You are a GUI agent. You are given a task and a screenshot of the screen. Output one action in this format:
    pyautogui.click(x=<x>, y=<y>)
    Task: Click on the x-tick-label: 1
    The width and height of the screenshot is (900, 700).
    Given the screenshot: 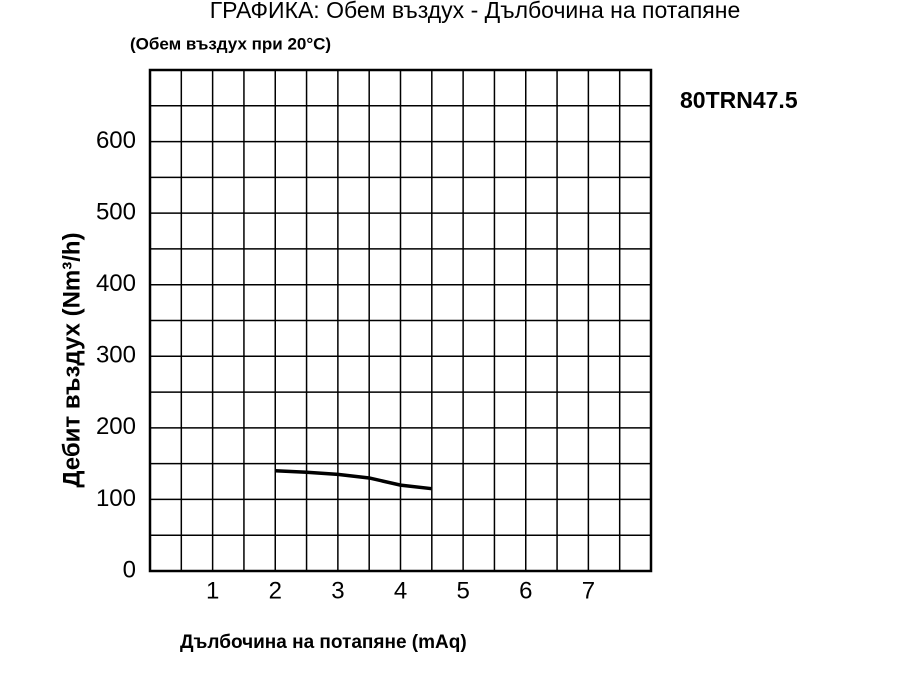 What is the action you would take?
    pyautogui.click(x=212, y=590)
    